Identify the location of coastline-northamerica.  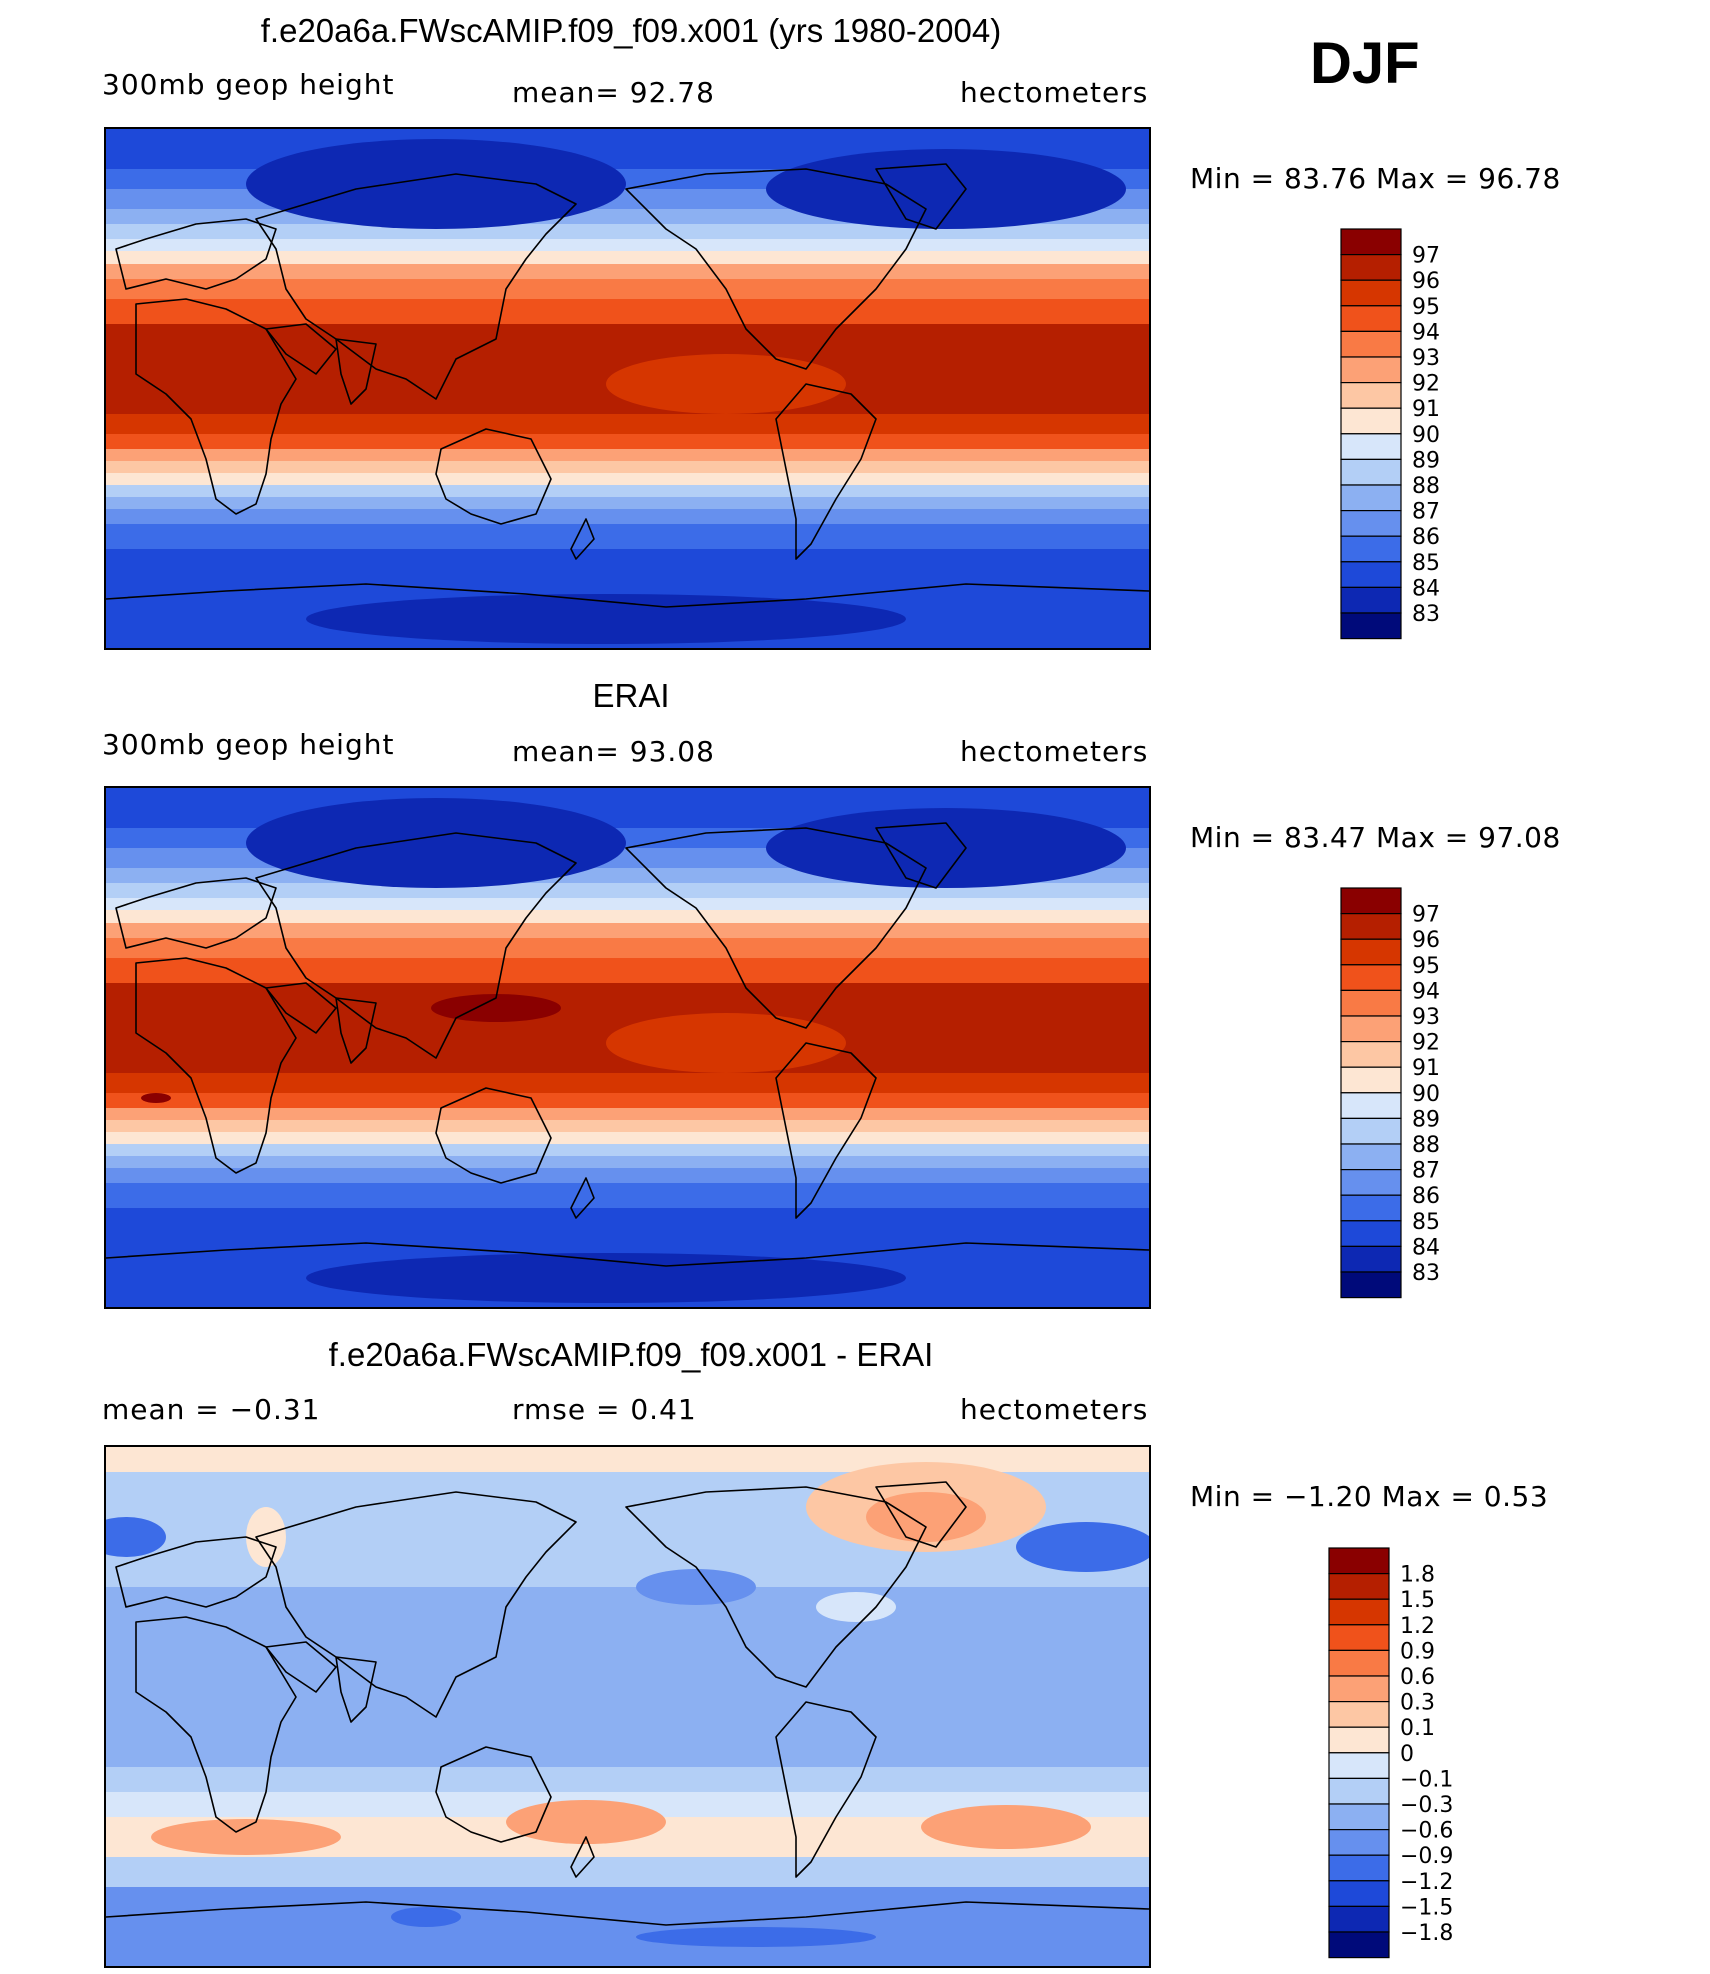
(776, 928).